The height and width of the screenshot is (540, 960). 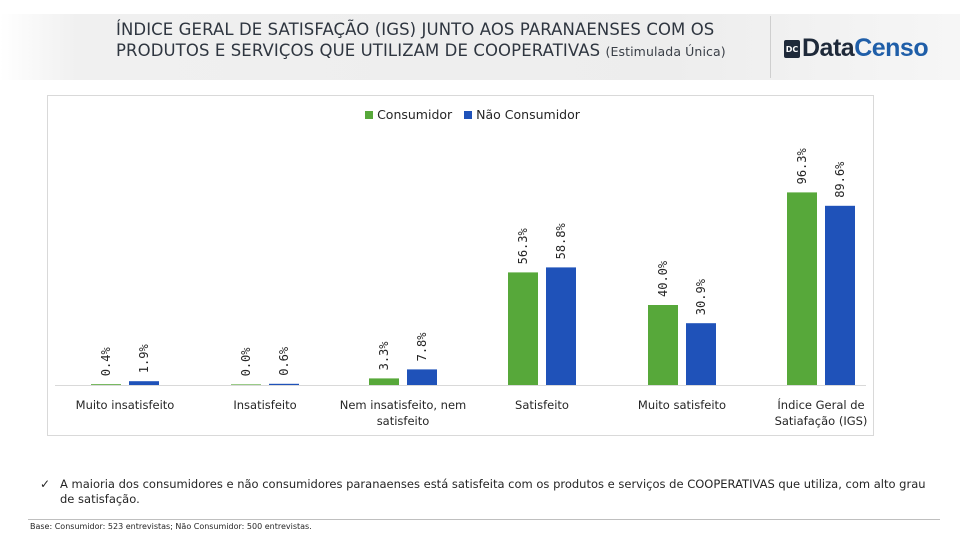 I want to click on title-divider, so click(x=770, y=47).